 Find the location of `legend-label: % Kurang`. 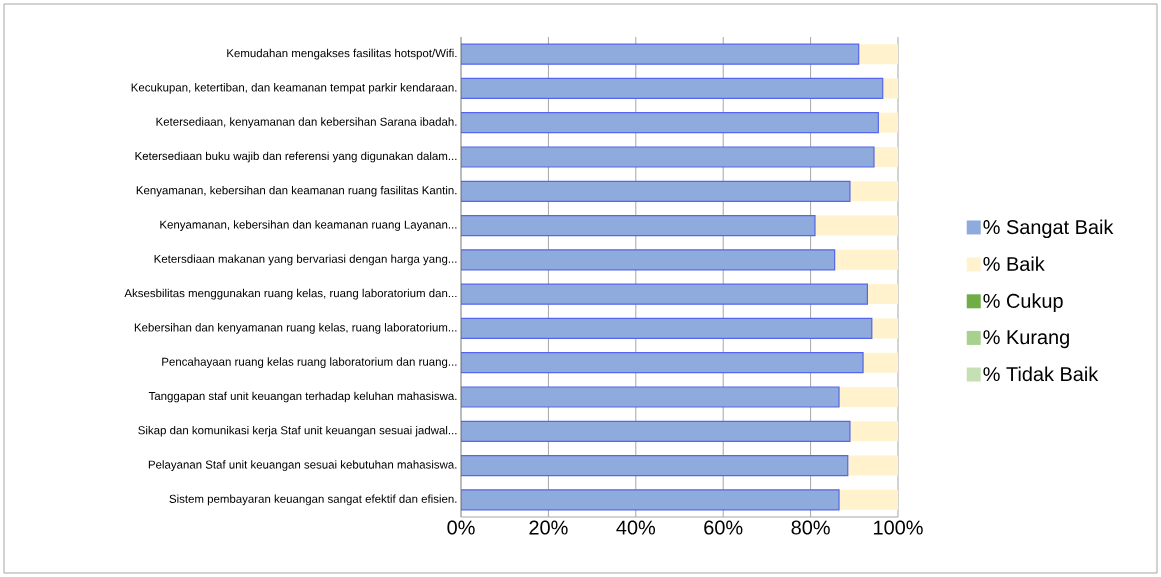

legend-label: % Kurang is located at coordinates (1026, 339).